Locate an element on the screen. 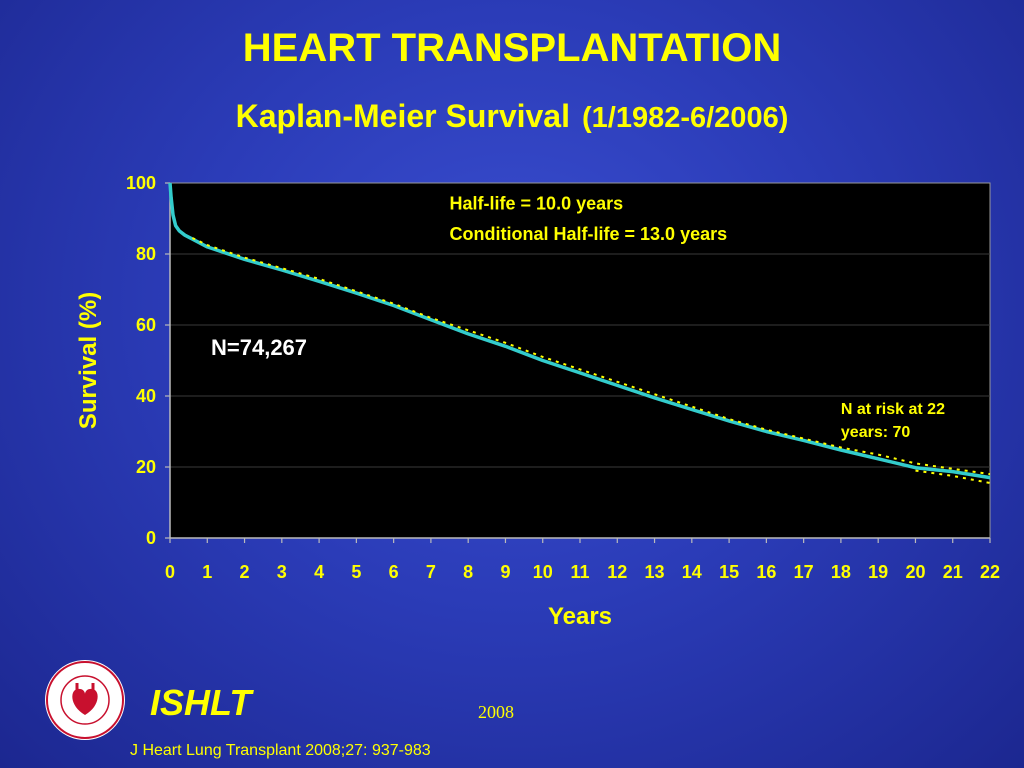 Image resolution: width=1024 pixels, height=768 pixels. x-tick-label: 6 is located at coordinates (394, 572).